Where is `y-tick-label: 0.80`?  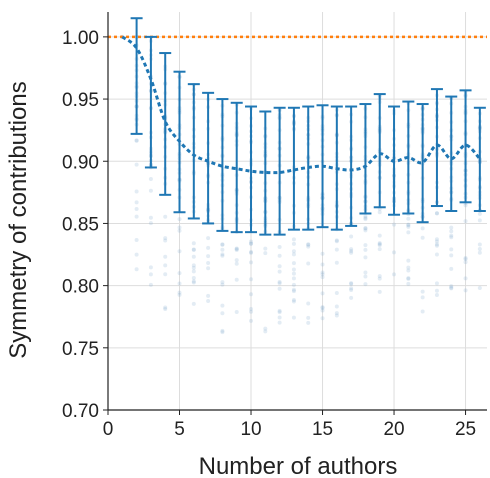
y-tick-label: 0.80 is located at coordinates (80, 287).